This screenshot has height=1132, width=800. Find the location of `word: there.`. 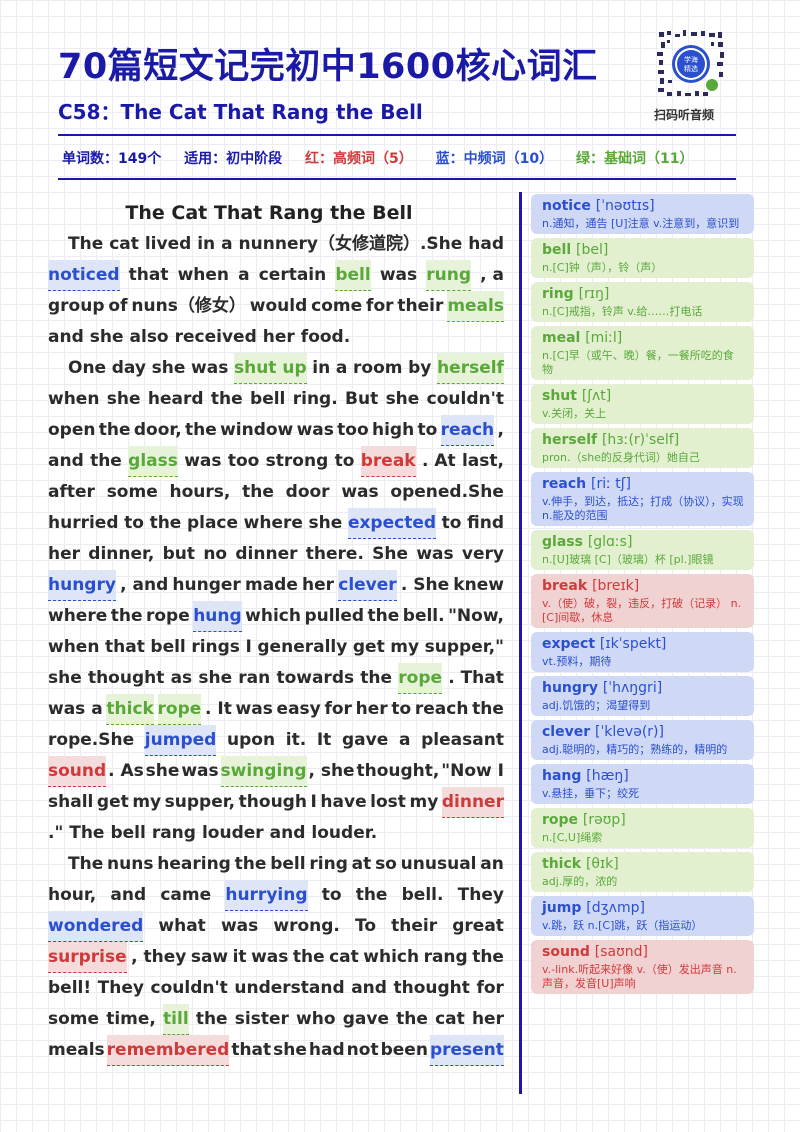

word: there. is located at coordinates (334, 554).